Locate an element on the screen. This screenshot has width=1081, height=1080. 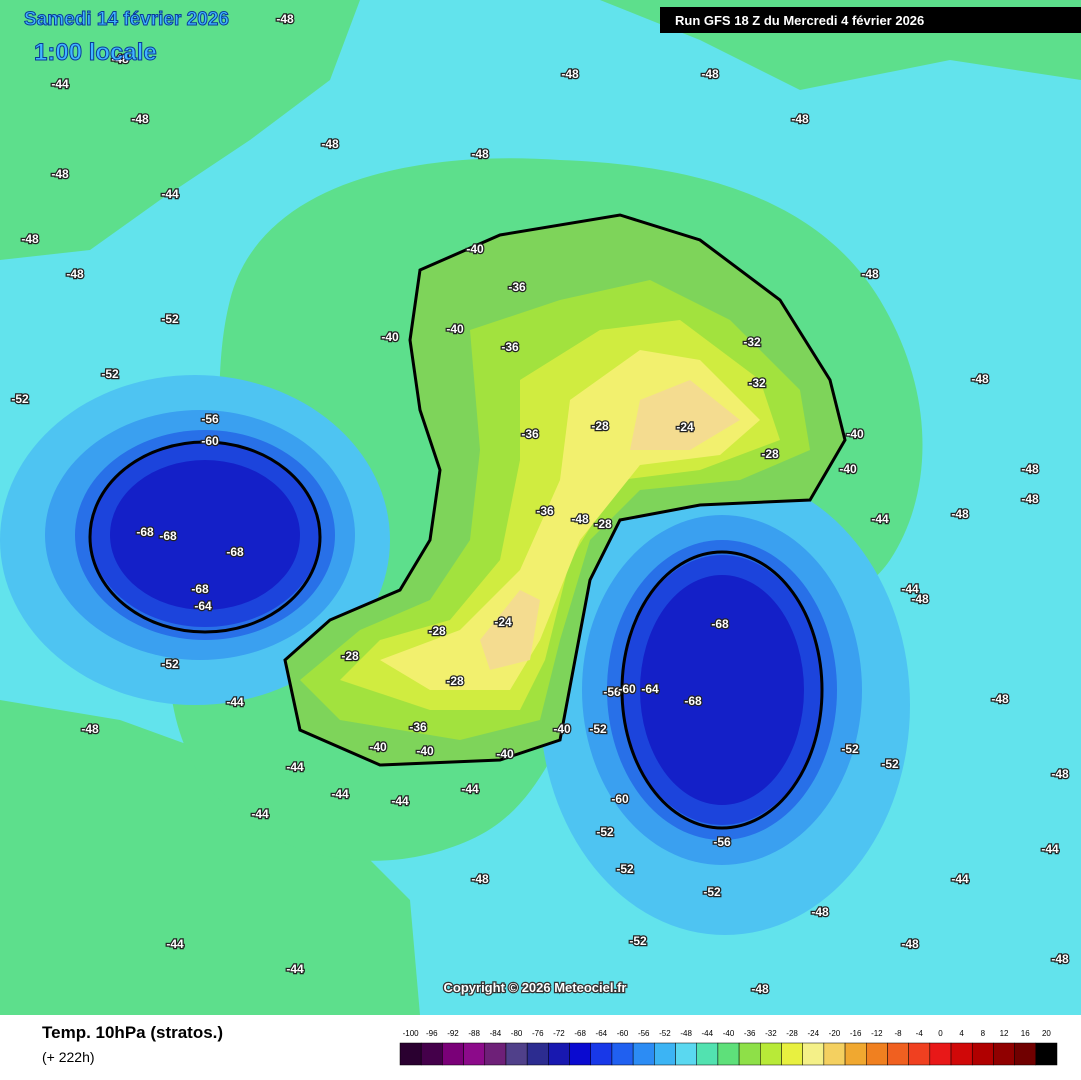
colorbar-label: -48 is located at coordinates (686, 1033).